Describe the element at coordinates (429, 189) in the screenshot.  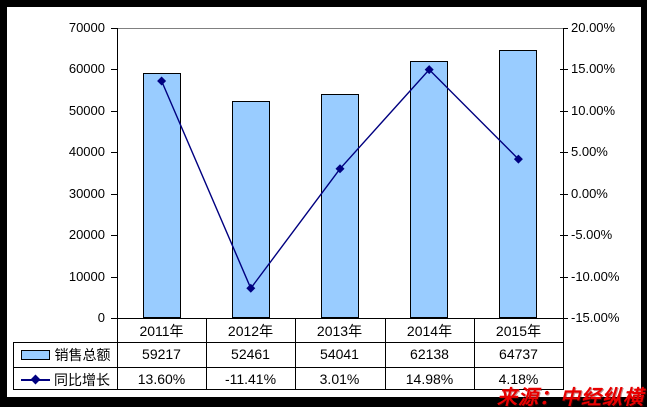
I see `bar-2014年` at that location.